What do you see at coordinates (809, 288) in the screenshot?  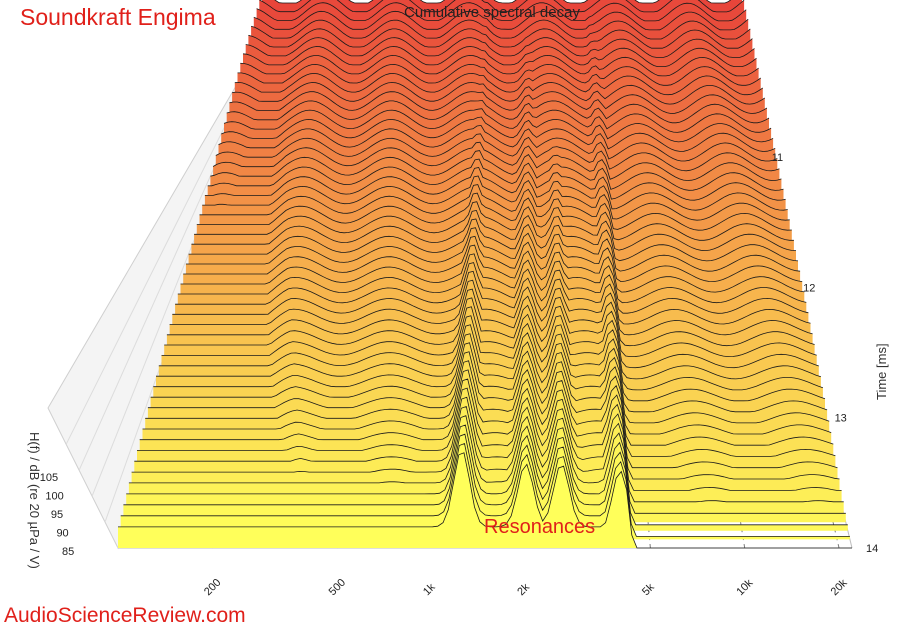 I see `z-tick-label: 12` at bounding box center [809, 288].